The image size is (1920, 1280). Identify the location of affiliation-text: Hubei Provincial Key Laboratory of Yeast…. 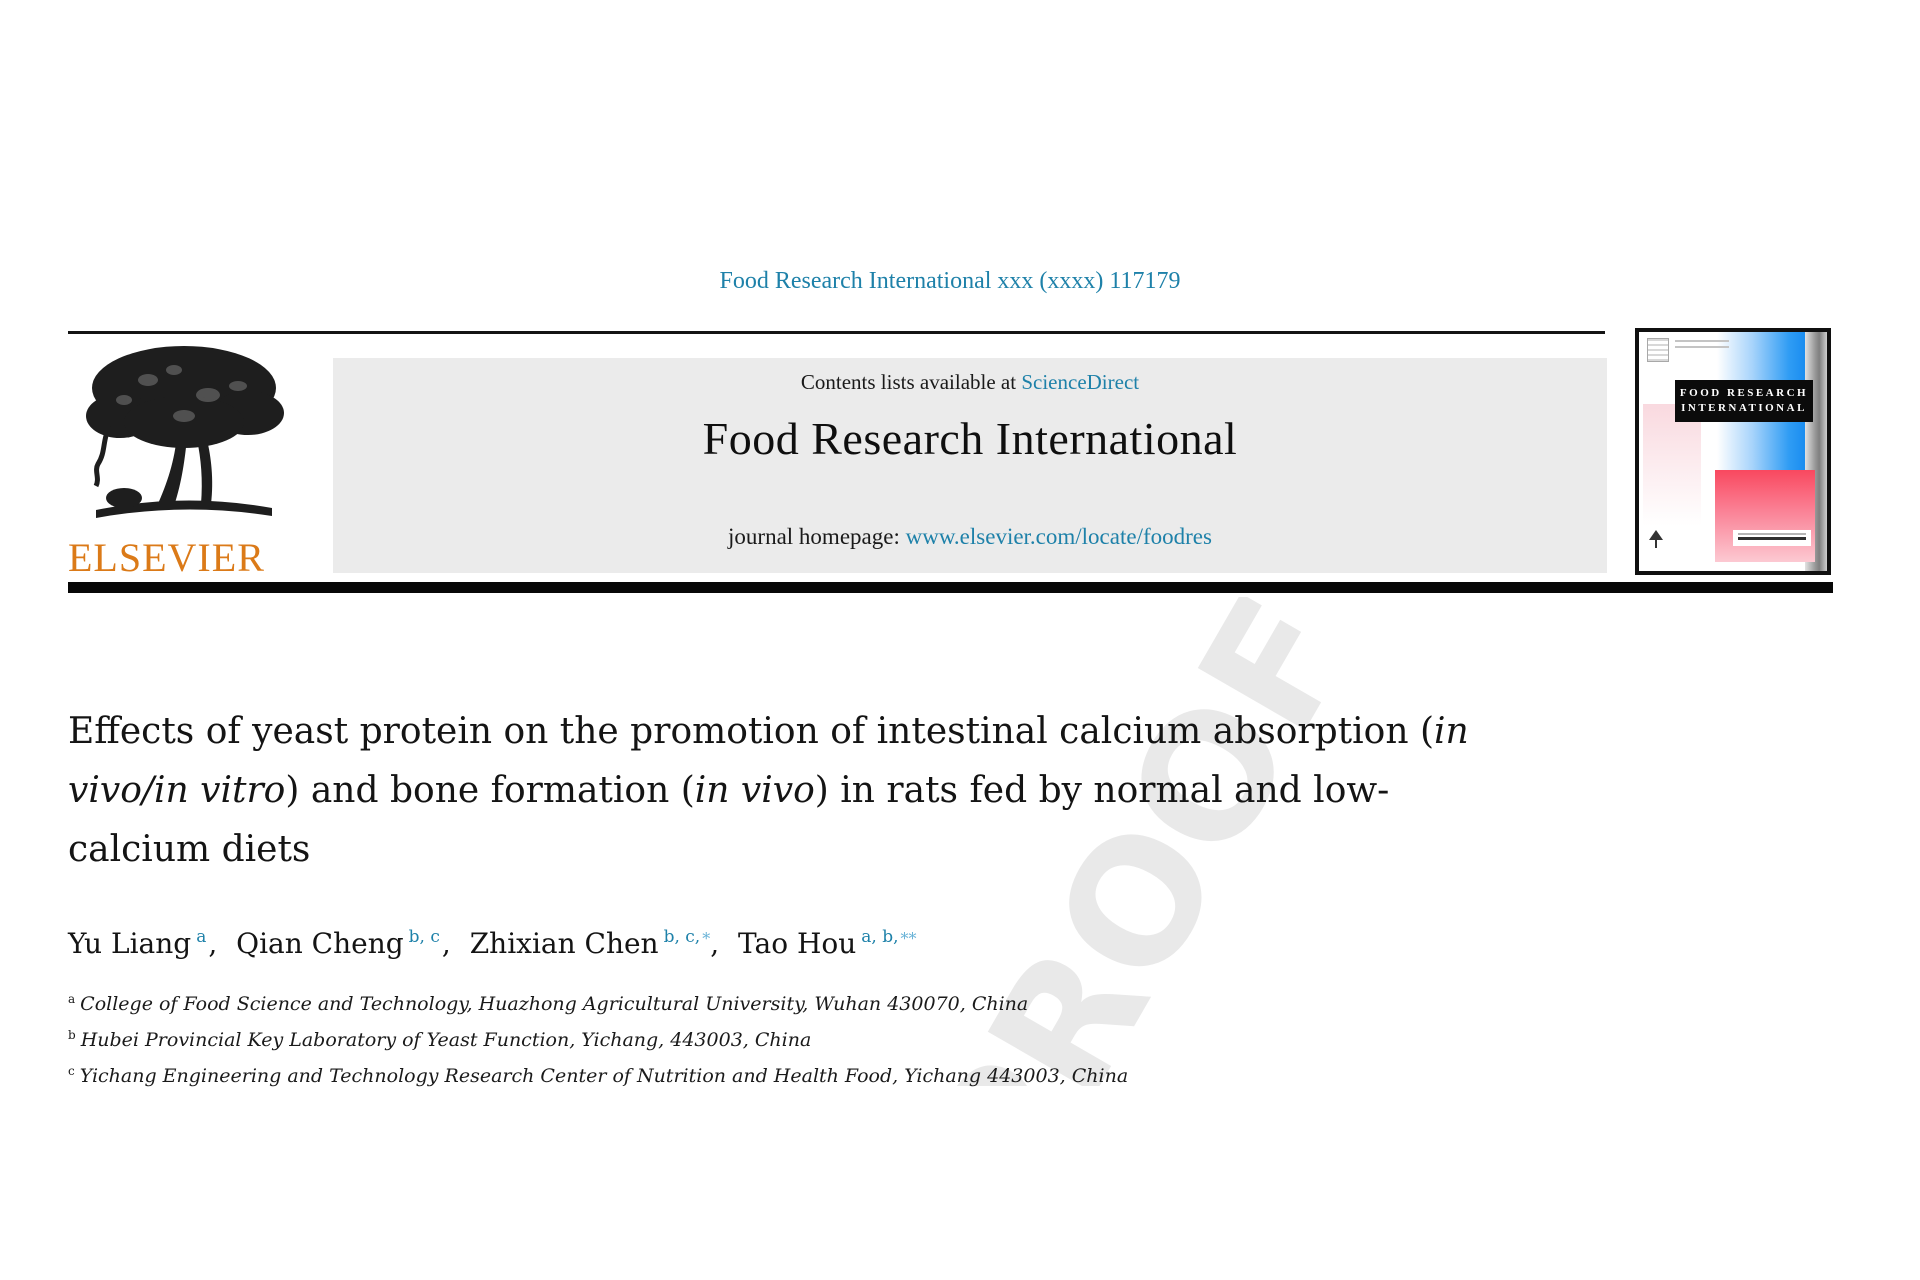
(446, 1040).